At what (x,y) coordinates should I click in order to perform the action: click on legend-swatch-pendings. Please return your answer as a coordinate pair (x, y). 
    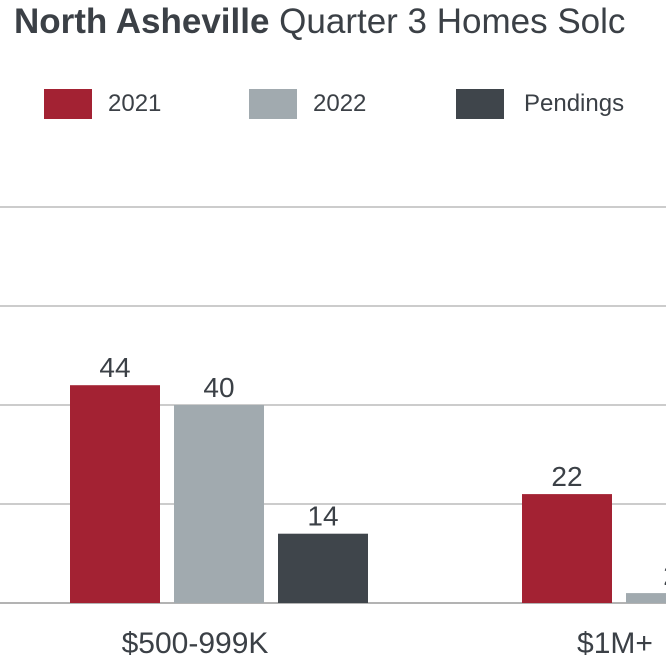
    Looking at the image, I should click on (480, 104).